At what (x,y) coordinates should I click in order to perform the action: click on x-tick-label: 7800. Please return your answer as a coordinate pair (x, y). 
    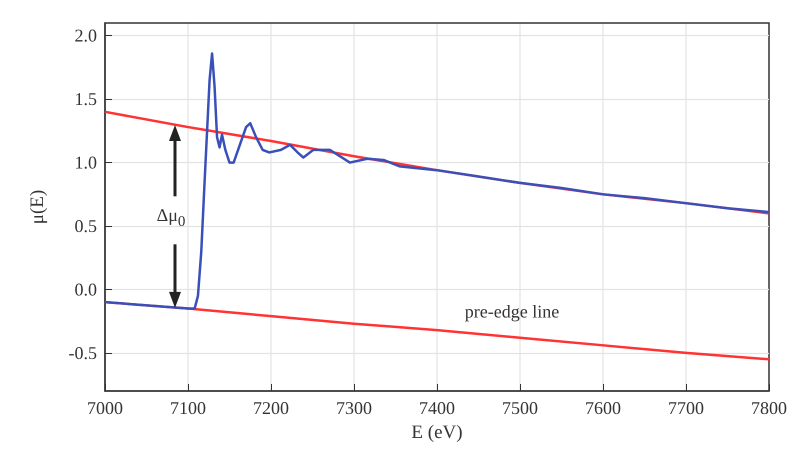
    Looking at the image, I should click on (769, 408).